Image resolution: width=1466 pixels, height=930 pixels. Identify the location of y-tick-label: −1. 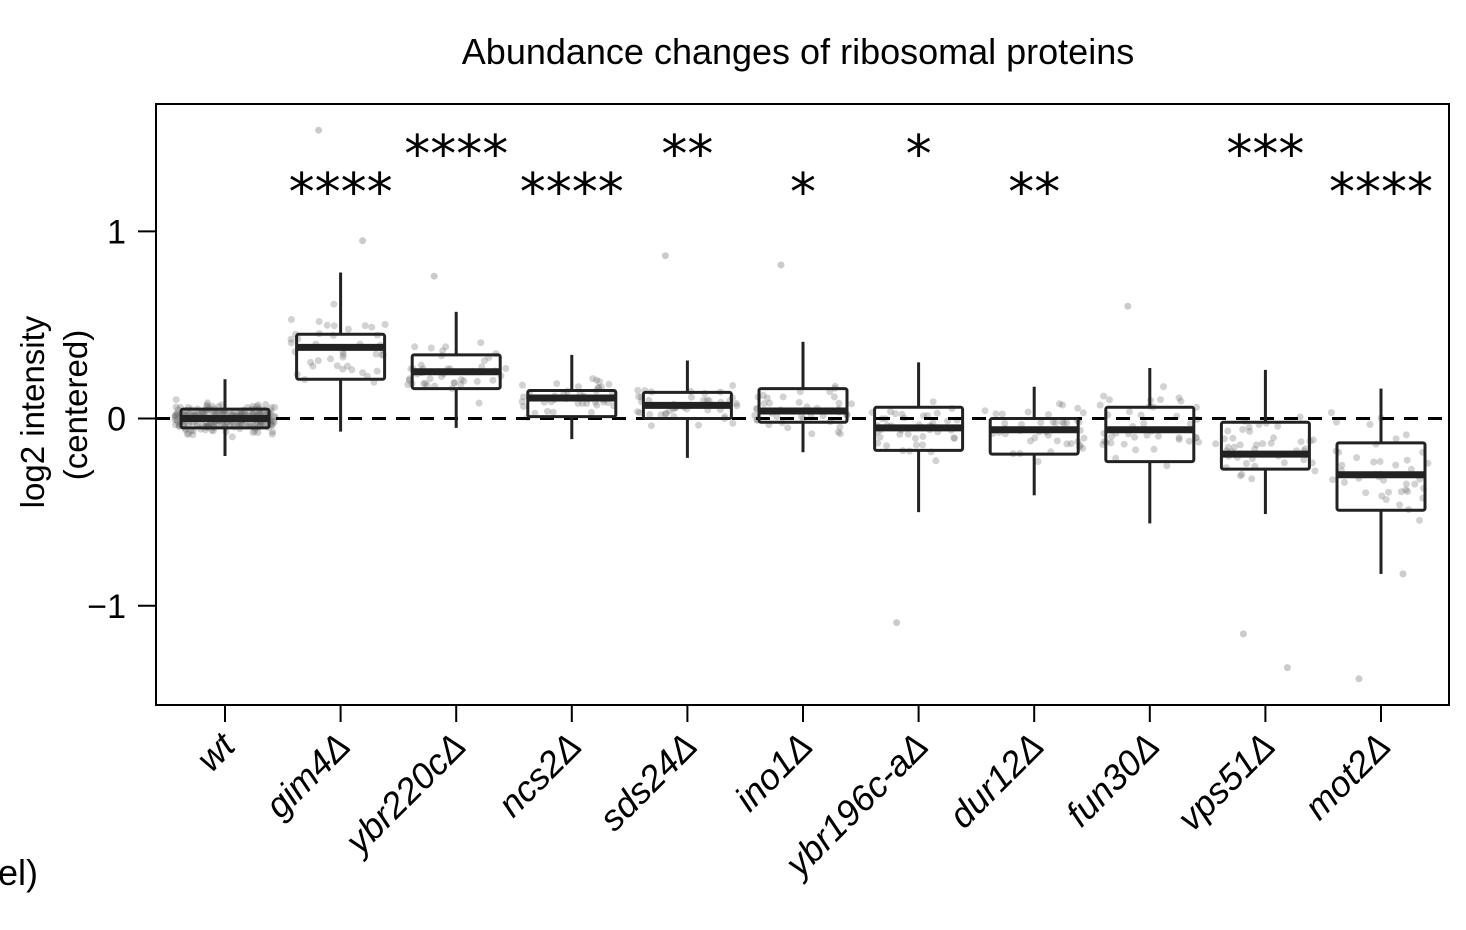
(106, 607).